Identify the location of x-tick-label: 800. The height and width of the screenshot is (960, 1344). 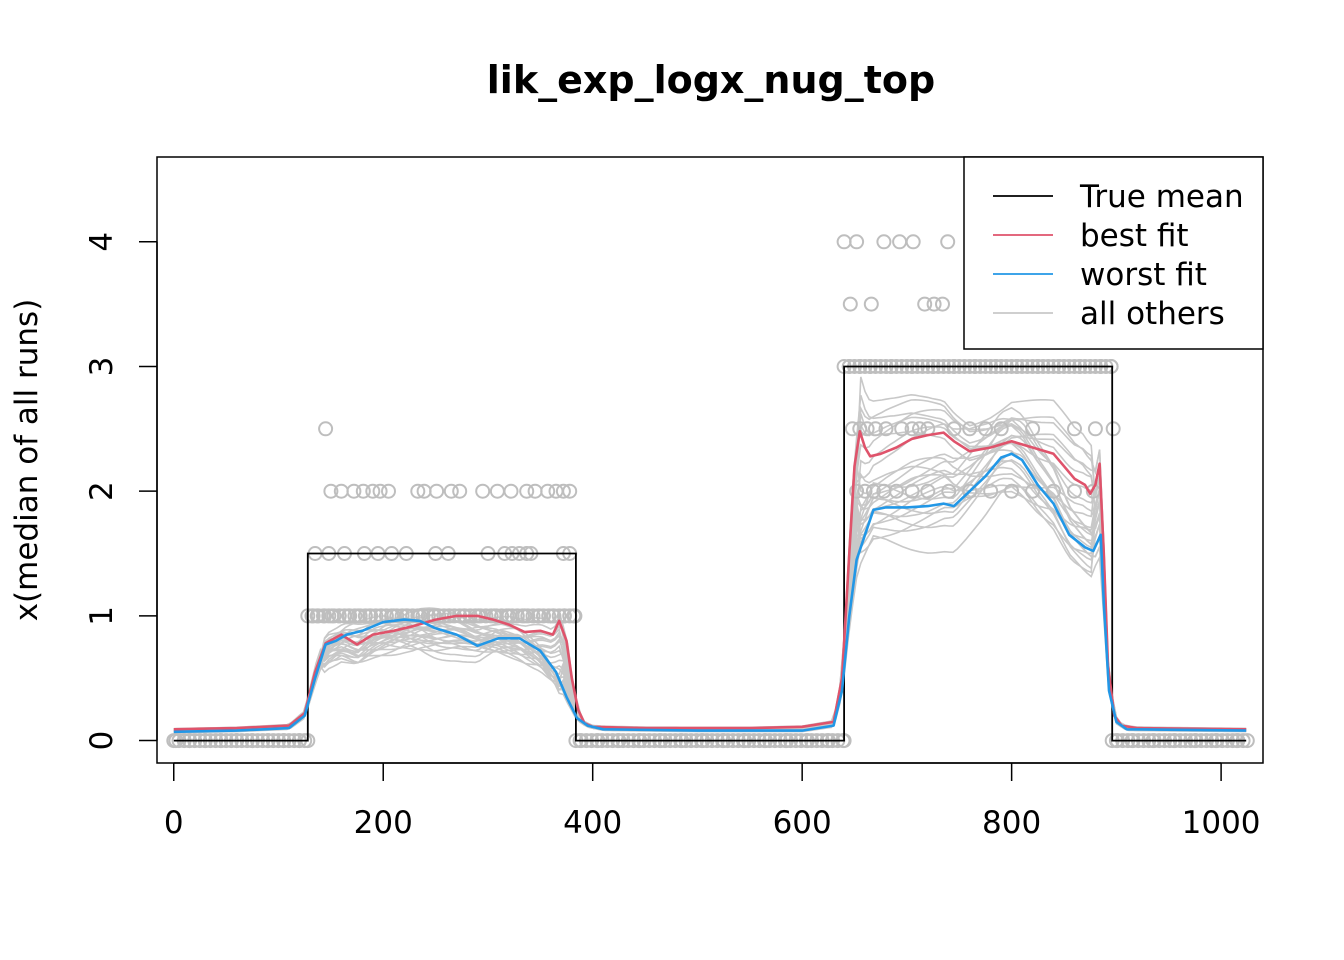
(1011, 823).